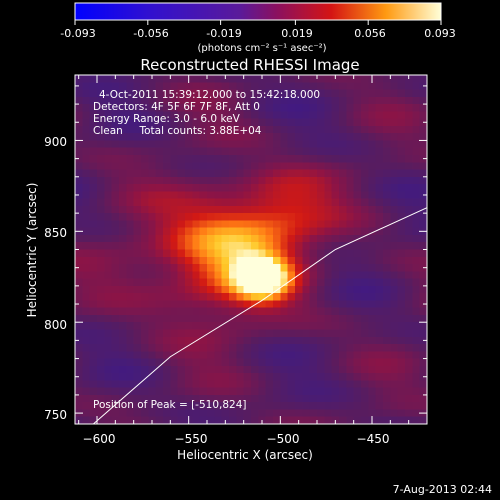 Image resolution: width=500 pixels, height=500 pixels. I want to click on colorbar-tick-label: 0.056, so click(370, 33).